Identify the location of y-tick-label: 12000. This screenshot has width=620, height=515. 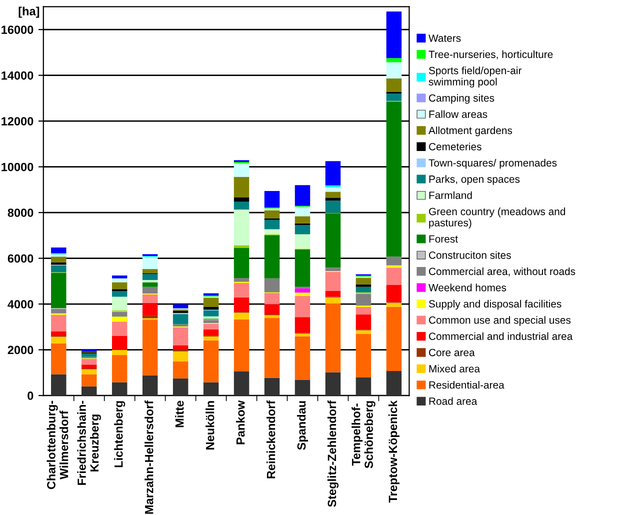
(18, 121).